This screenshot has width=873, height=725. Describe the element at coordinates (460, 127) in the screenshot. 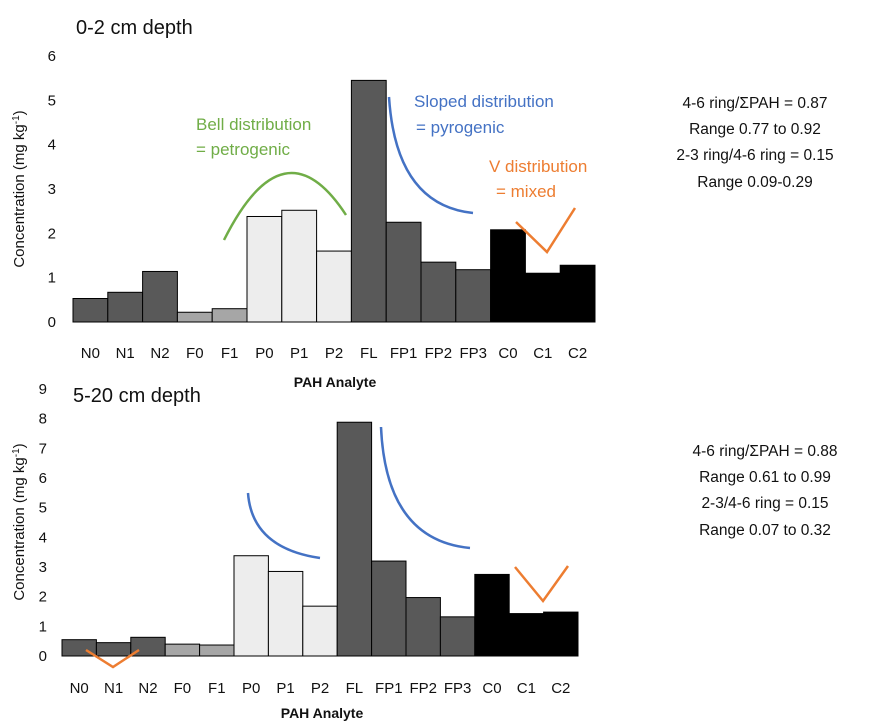

I see `annotation-label: = pyrogenic` at that location.